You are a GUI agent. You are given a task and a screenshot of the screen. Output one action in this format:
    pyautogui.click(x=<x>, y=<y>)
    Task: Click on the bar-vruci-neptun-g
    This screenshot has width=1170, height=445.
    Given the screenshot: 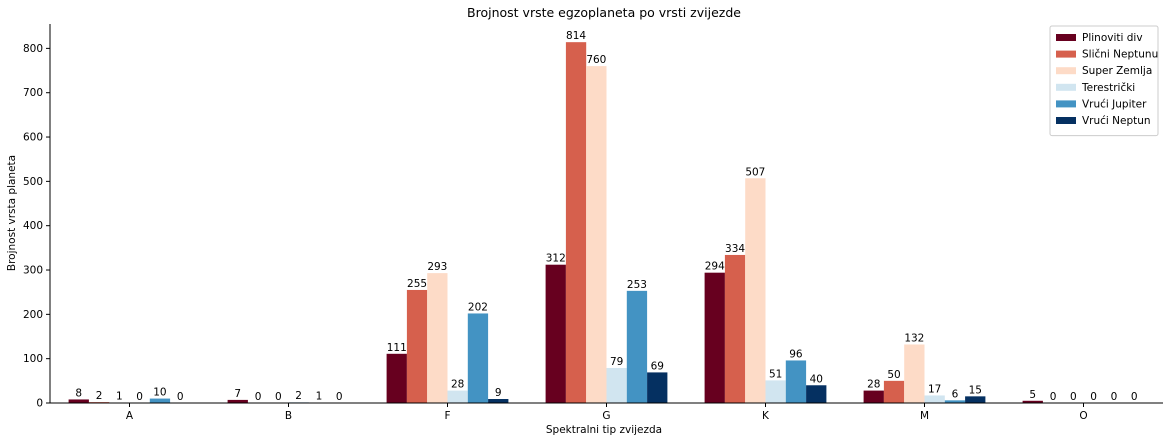 What is the action you would take?
    pyautogui.click(x=657, y=387)
    